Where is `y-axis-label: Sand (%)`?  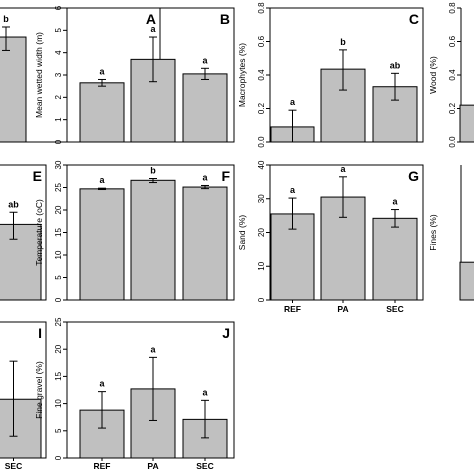 y-axis-label: Sand (%) is located at coordinates (242, 233).